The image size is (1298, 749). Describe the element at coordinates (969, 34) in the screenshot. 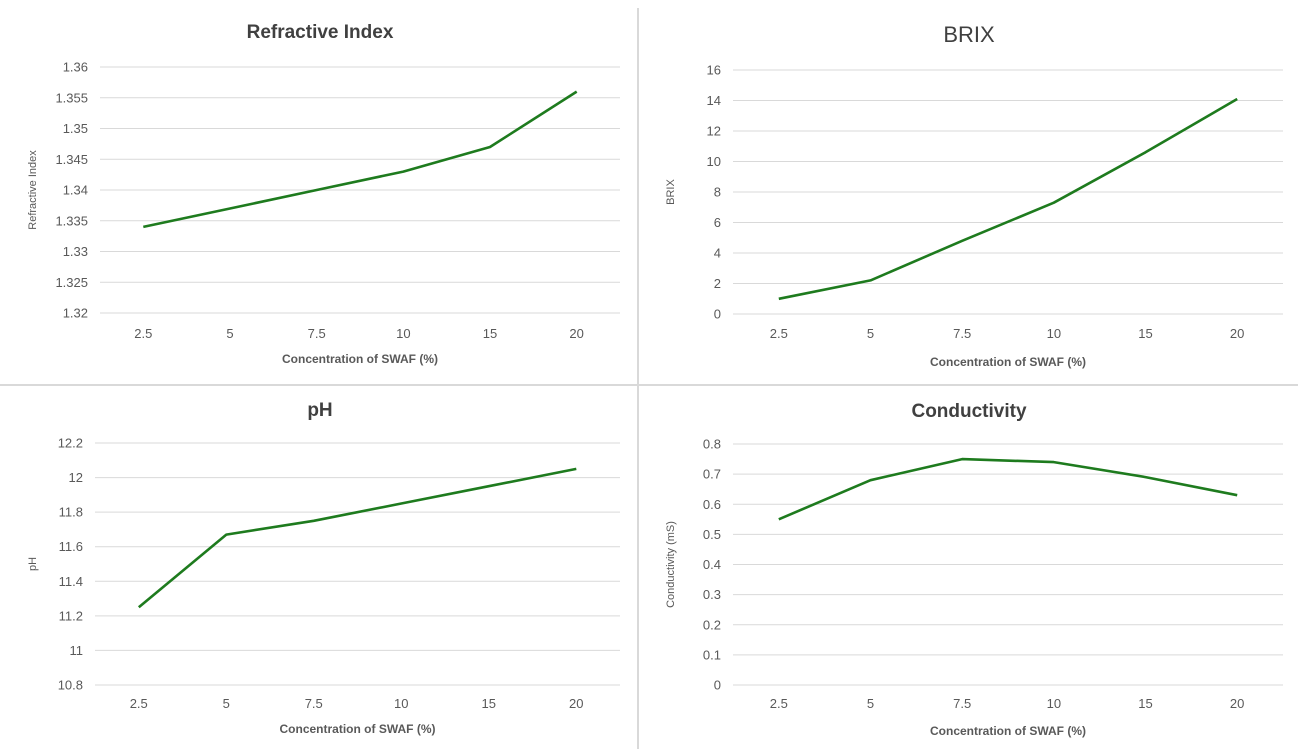

I see `chart-title-brix: BRIX` at that location.